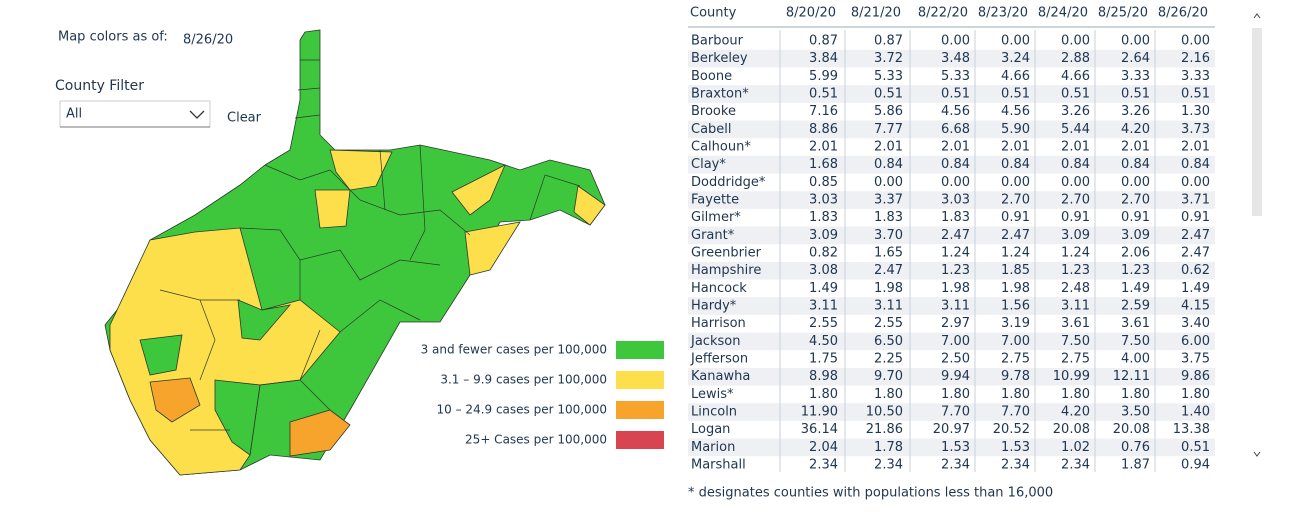 The width and height of the screenshot is (1295, 524). Describe the element at coordinates (955, 412) in the screenshot. I see `rate-cell: 7.70` at that location.